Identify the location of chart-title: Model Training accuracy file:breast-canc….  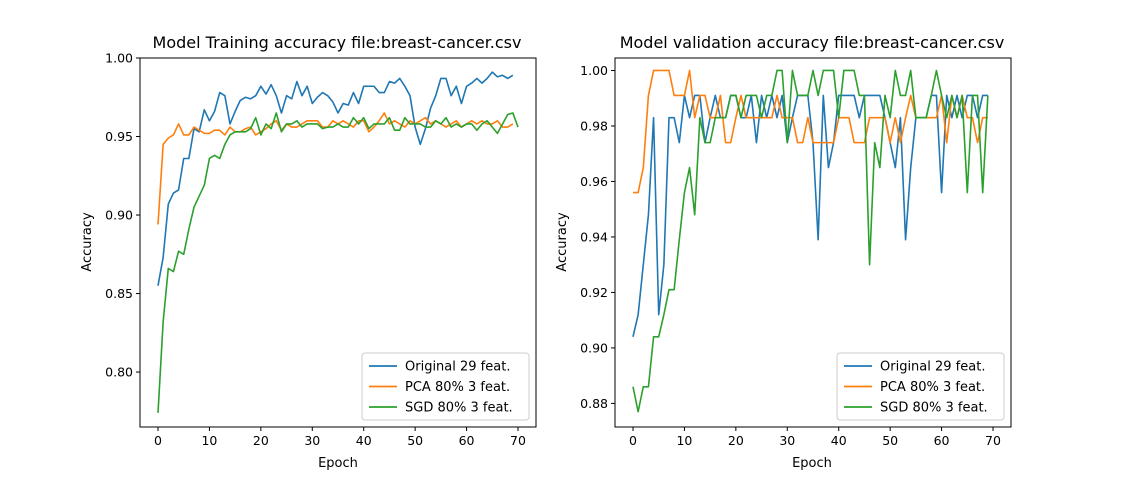
(337, 42).